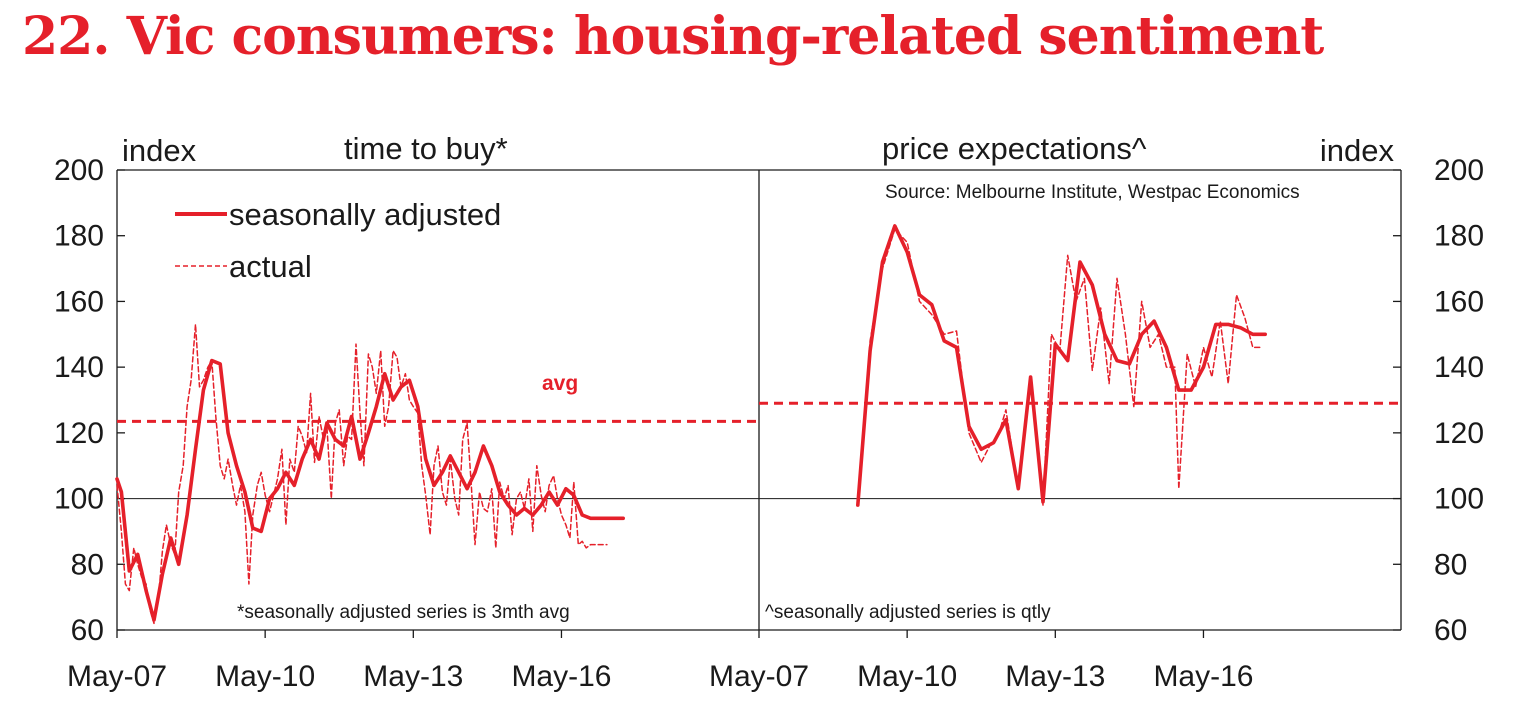  What do you see at coordinates (87, 564) in the screenshot?
I see `y-tick-label-left: 80` at bounding box center [87, 564].